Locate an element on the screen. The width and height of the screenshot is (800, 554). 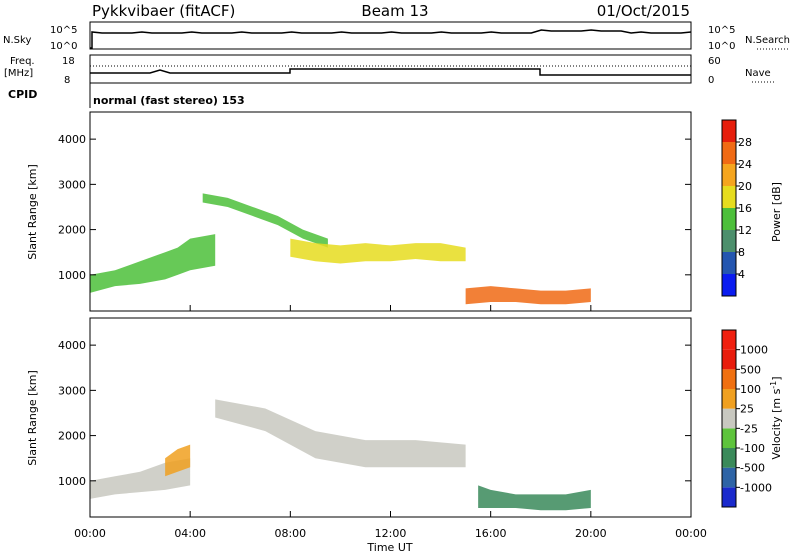
nsky-panel: N.Sky 10^5 10^0 10^5 10^0 N.Search is located at coordinates (396, 36).